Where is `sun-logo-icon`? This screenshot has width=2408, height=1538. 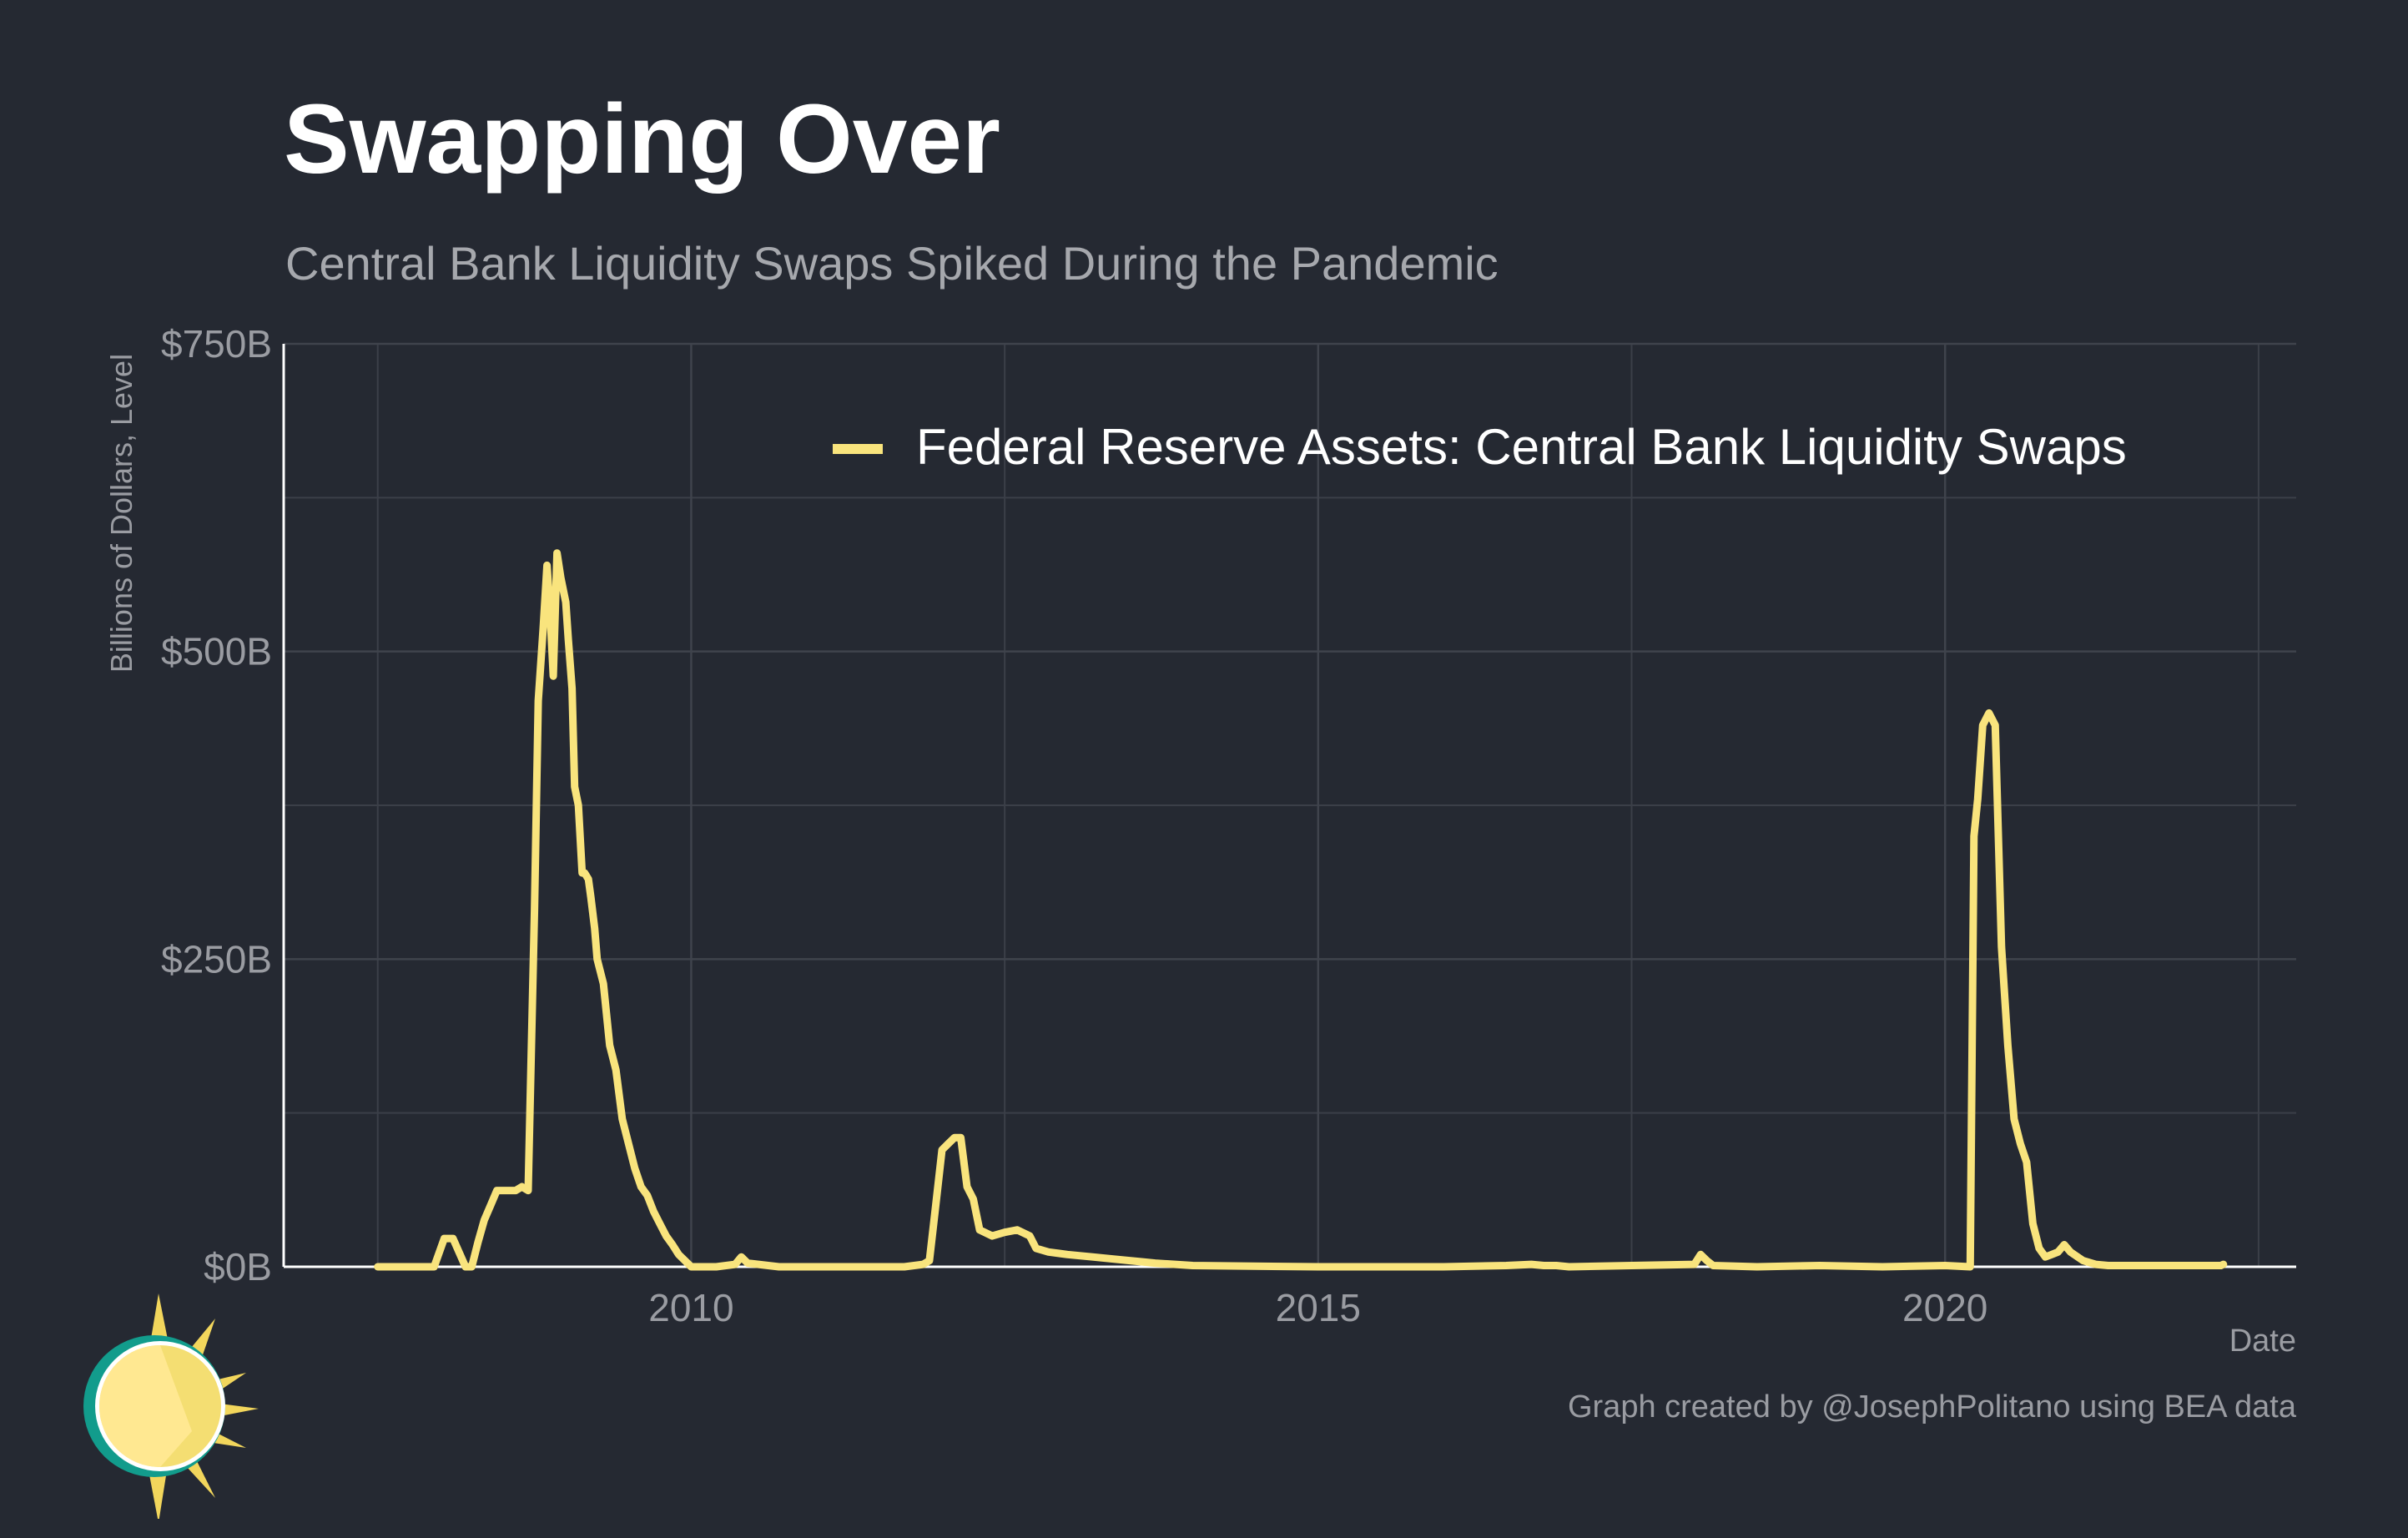 sun-logo-icon is located at coordinates (171, 1406).